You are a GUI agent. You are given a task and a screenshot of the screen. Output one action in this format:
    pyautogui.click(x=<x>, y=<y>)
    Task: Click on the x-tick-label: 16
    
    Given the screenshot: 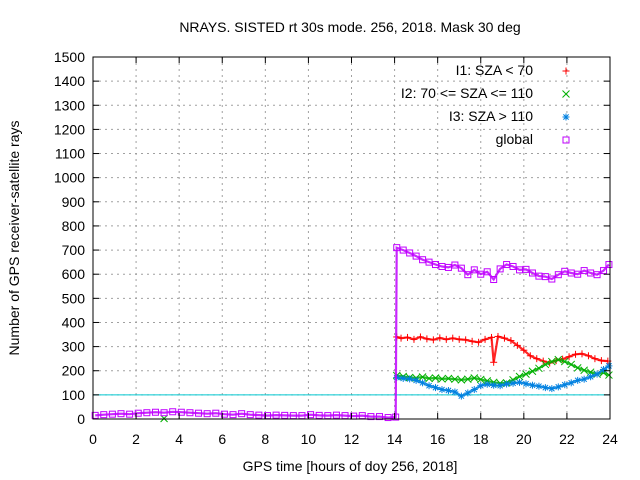 What is the action you would take?
    pyautogui.click(x=438, y=439)
    